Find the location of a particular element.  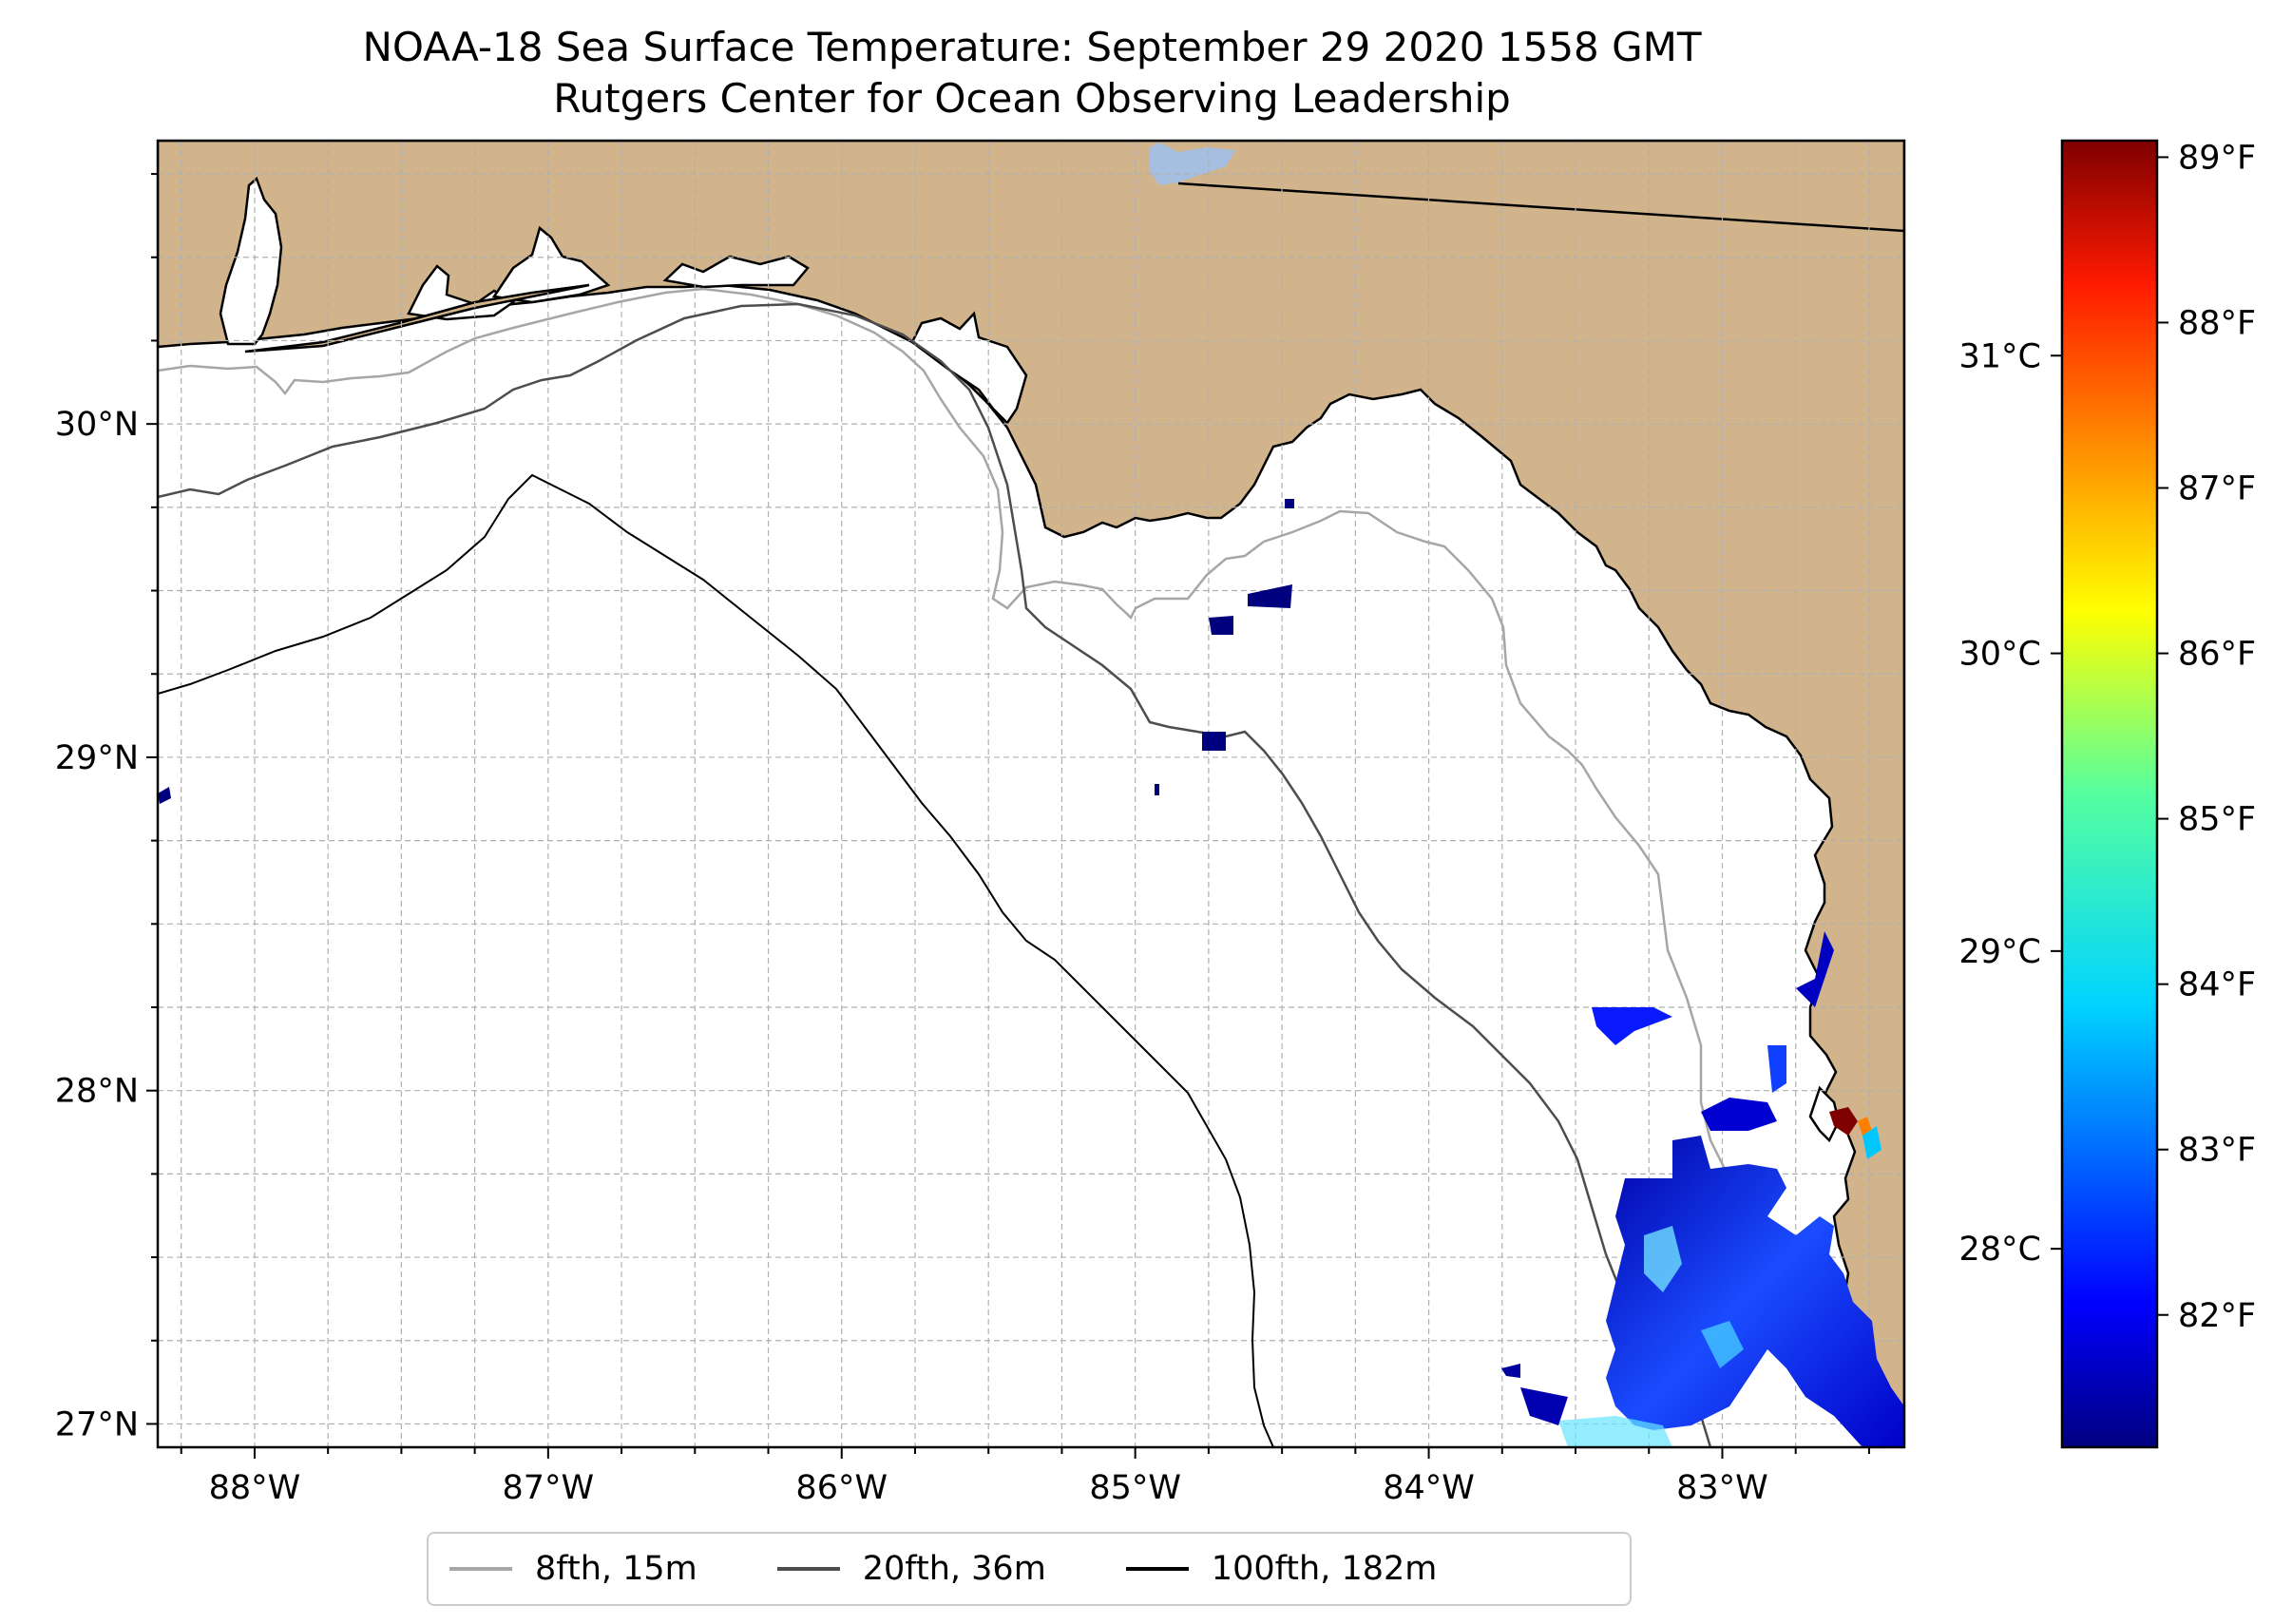

st-andrews-bay is located at coordinates (736, 272).